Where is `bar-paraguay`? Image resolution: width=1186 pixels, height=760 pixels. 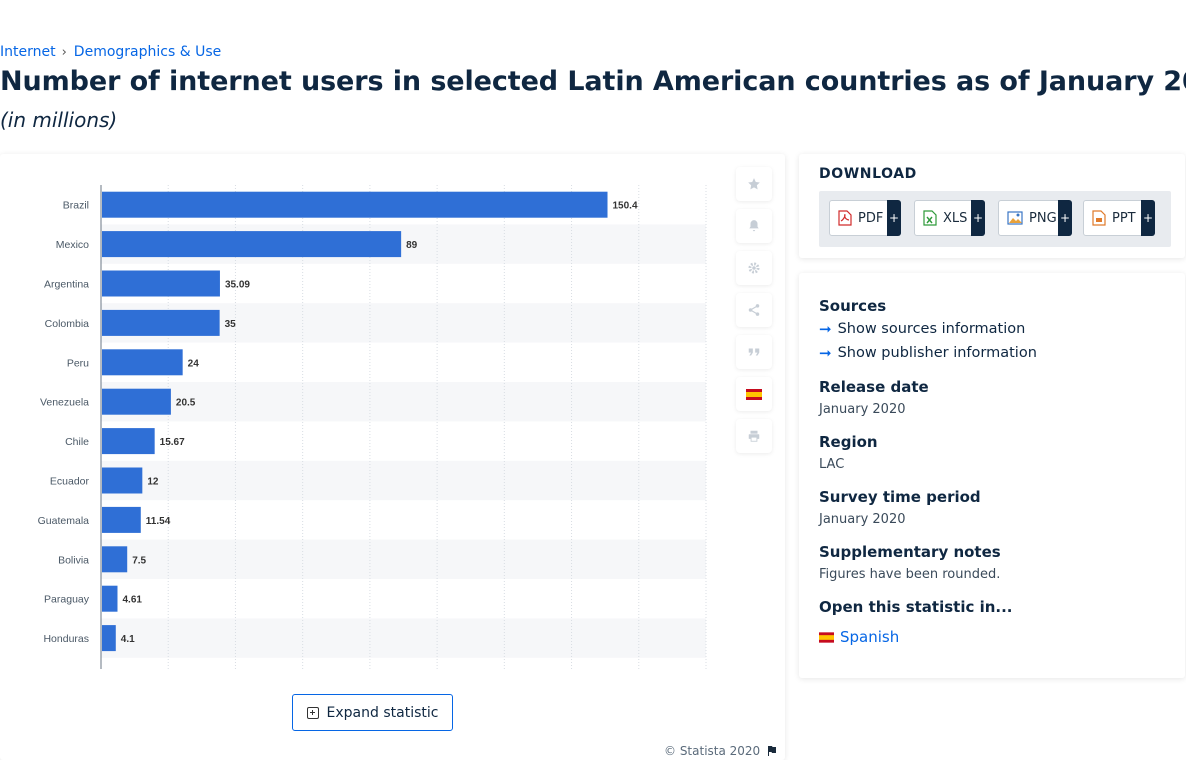
bar-paraguay is located at coordinates (110, 598).